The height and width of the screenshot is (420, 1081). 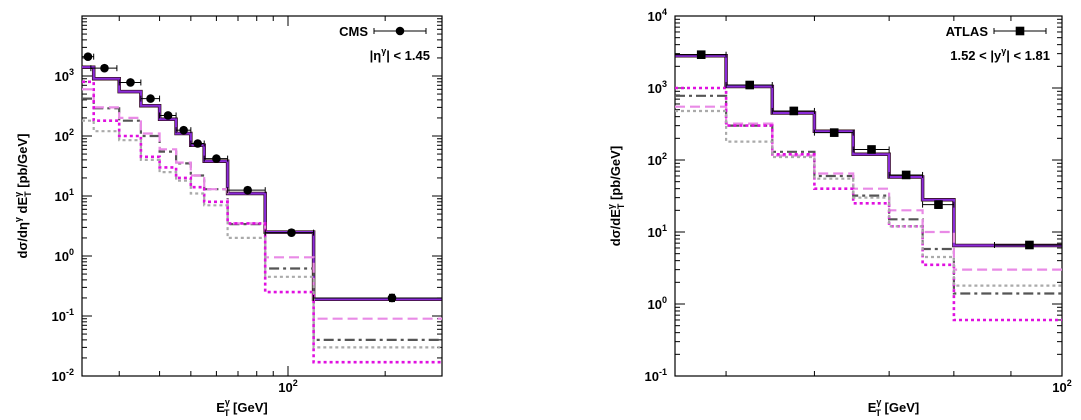 What do you see at coordinates (1000, 54) in the screenshot?
I see `legend-selection: 1.52 < |yγ| < 1.81` at bounding box center [1000, 54].